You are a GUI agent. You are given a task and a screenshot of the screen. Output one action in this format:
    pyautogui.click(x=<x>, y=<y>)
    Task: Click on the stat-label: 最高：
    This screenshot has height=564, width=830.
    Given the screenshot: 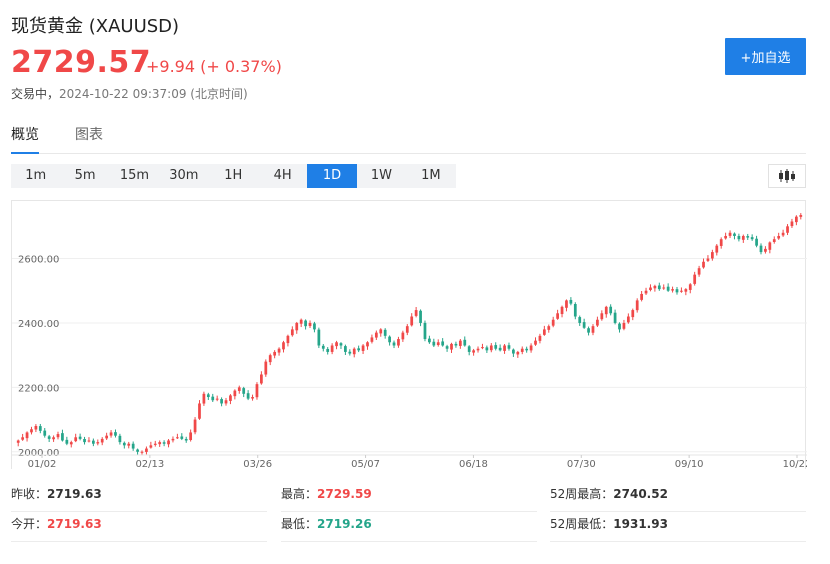 What is the action you would take?
    pyautogui.click(x=299, y=494)
    